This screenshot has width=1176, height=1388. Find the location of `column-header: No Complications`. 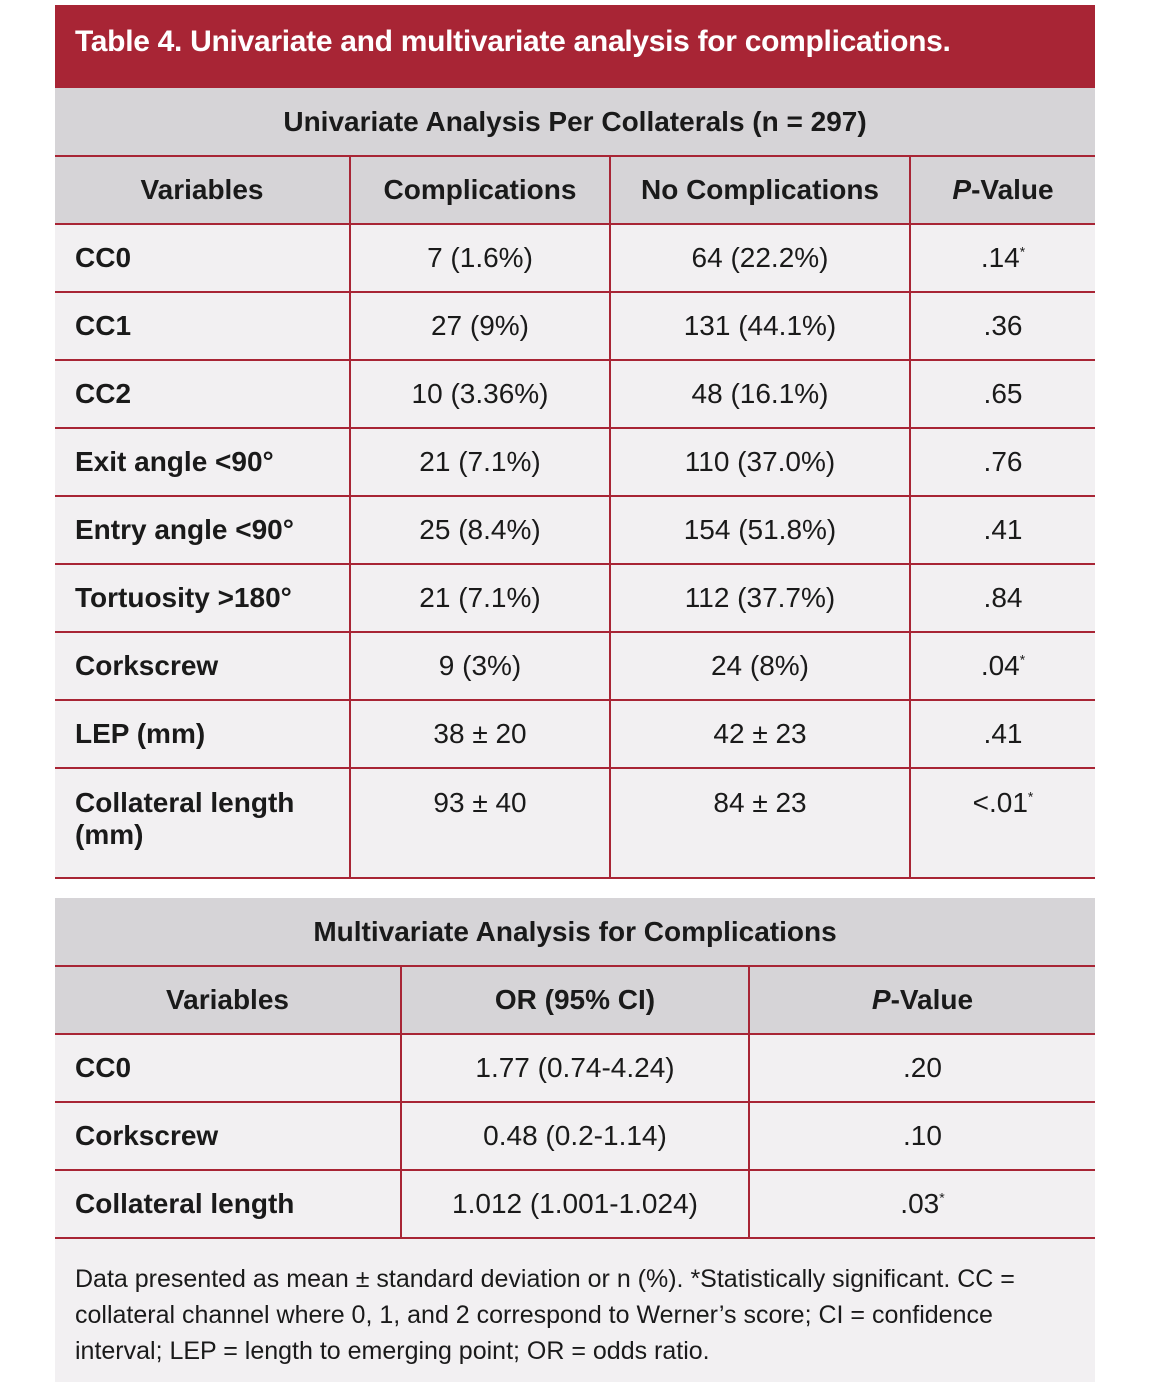

column-header: No Complications is located at coordinates (760, 190).